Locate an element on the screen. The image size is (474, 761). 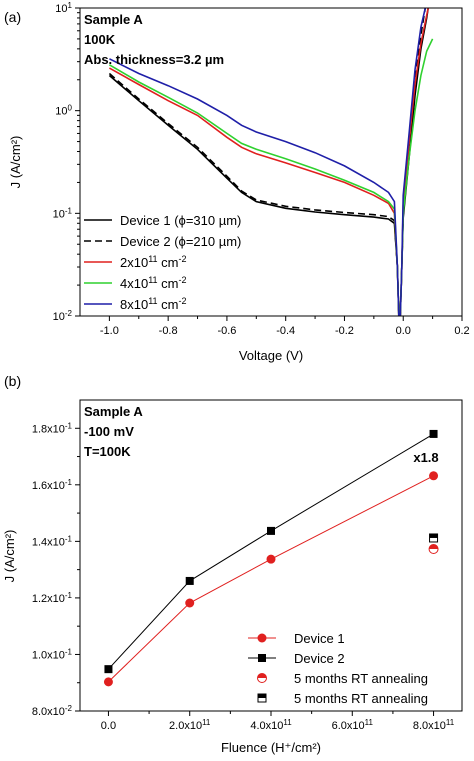
panel-b-y-tick-label: 1.4x10⁻¹ is located at coordinates (52, 541).